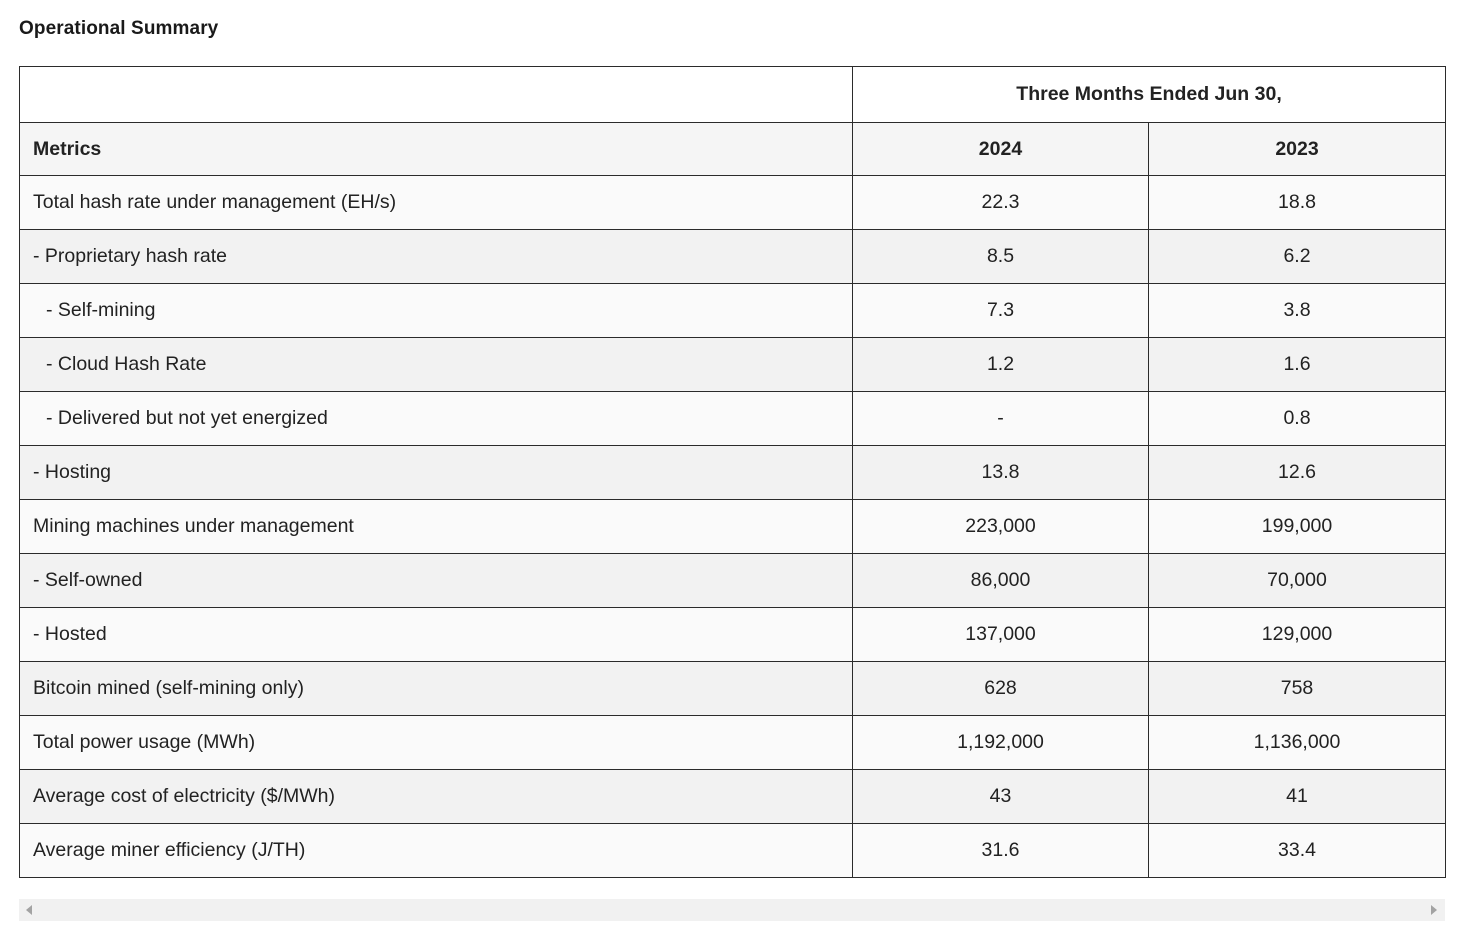 Image resolution: width=1466 pixels, height=946 pixels. What do you see at coordinates (1297, 472) in the screenshot?
I see `value-2023: 12.6` at bounding box center [1297, 472].